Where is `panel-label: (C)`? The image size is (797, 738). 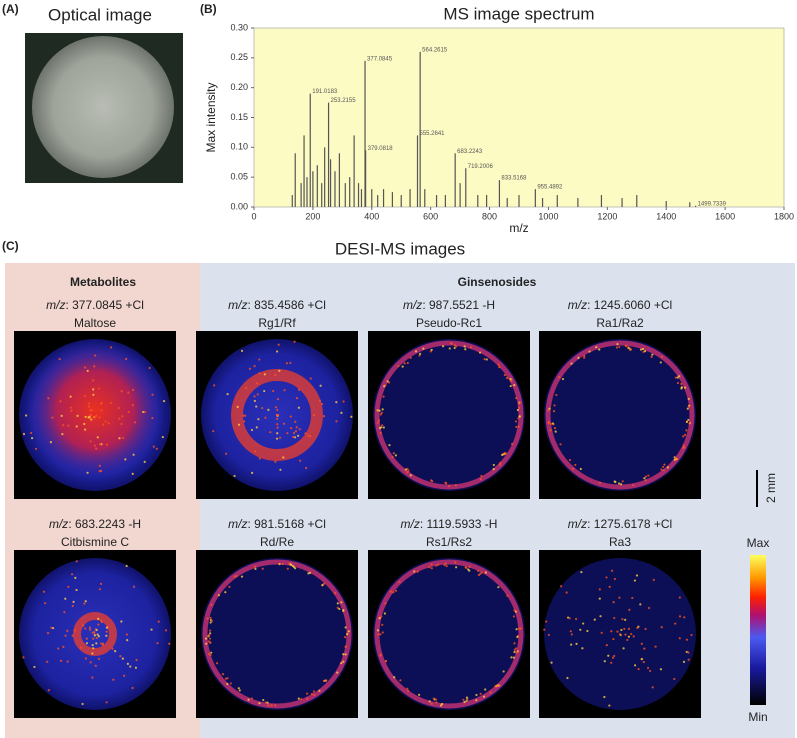
panel-label: (C) is located at coordinates (10, 246).